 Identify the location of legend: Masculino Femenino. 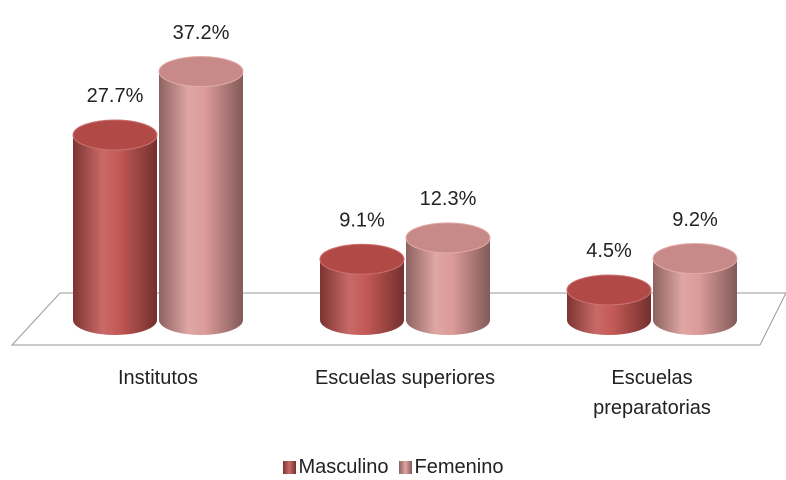
(393, 467).